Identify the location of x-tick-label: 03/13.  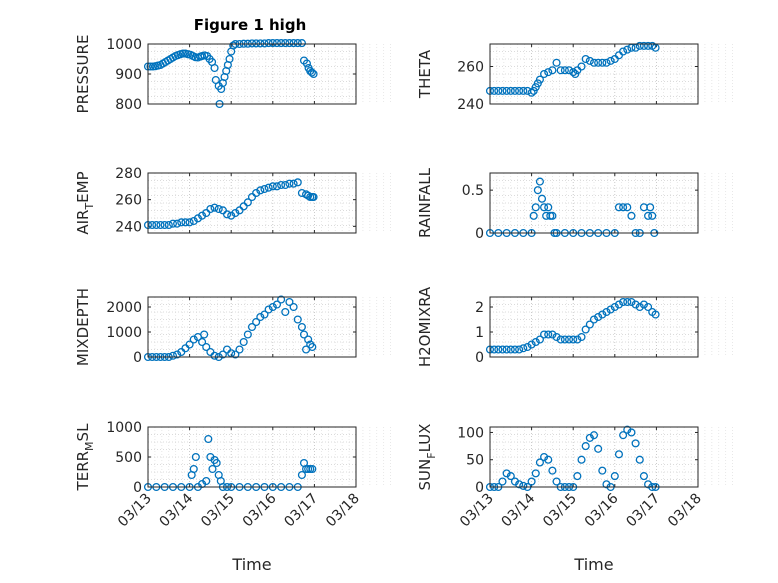
(135, 511).